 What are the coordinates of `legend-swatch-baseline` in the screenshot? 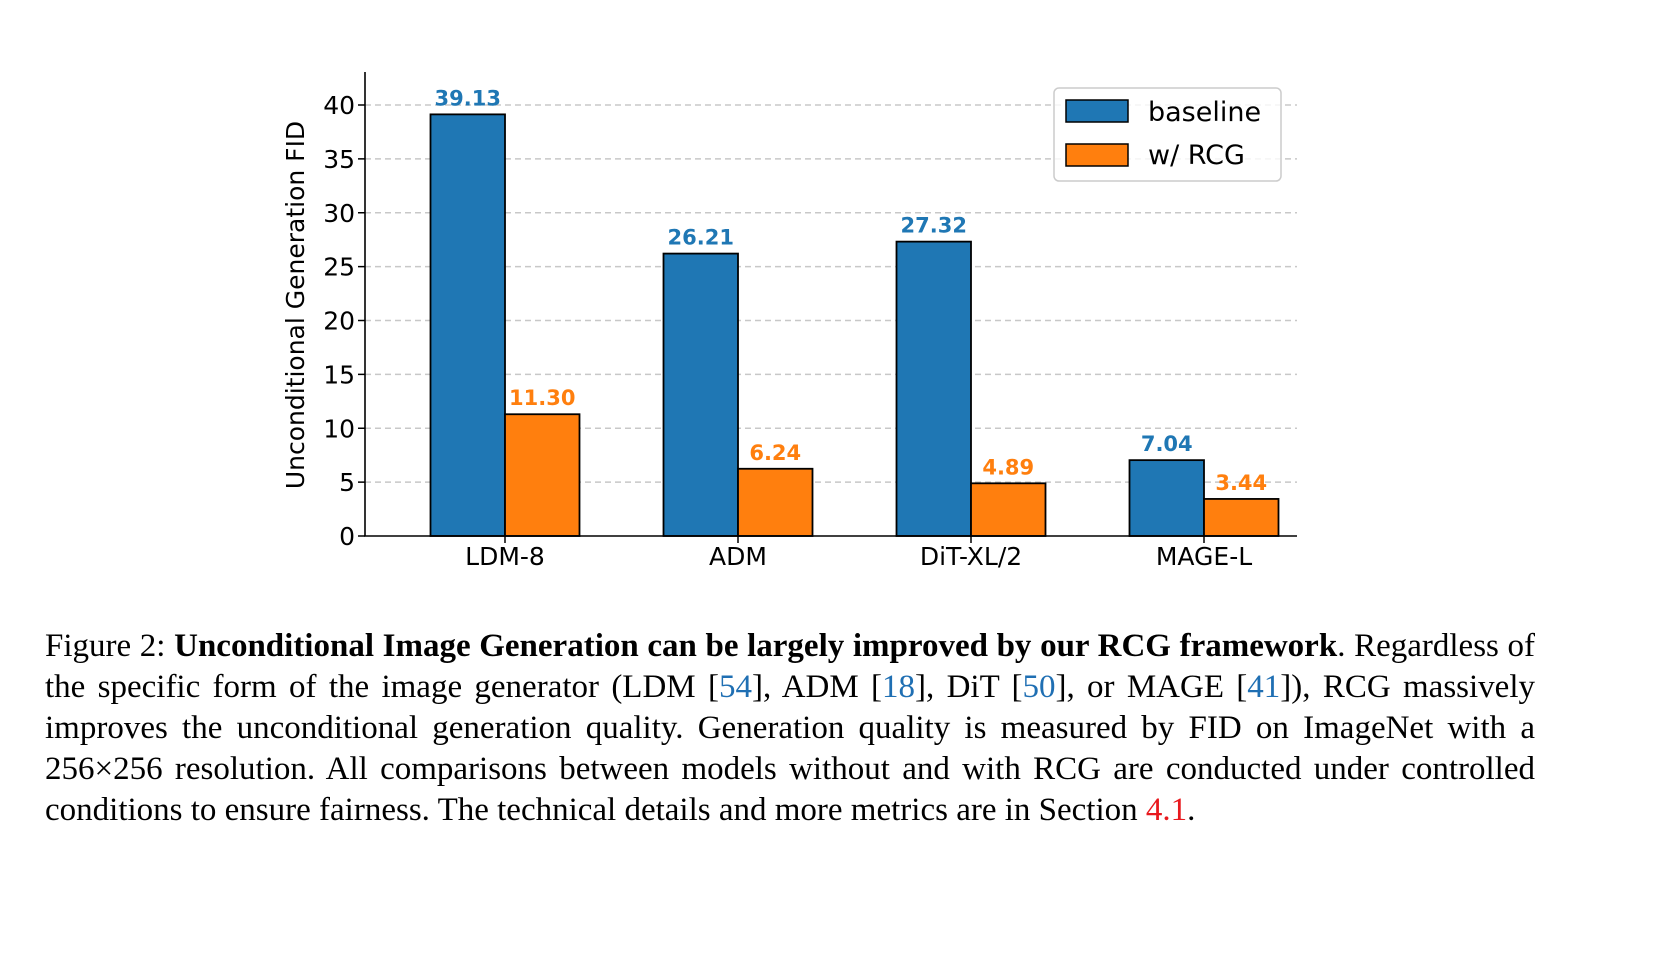 It's located at (1097, 111).